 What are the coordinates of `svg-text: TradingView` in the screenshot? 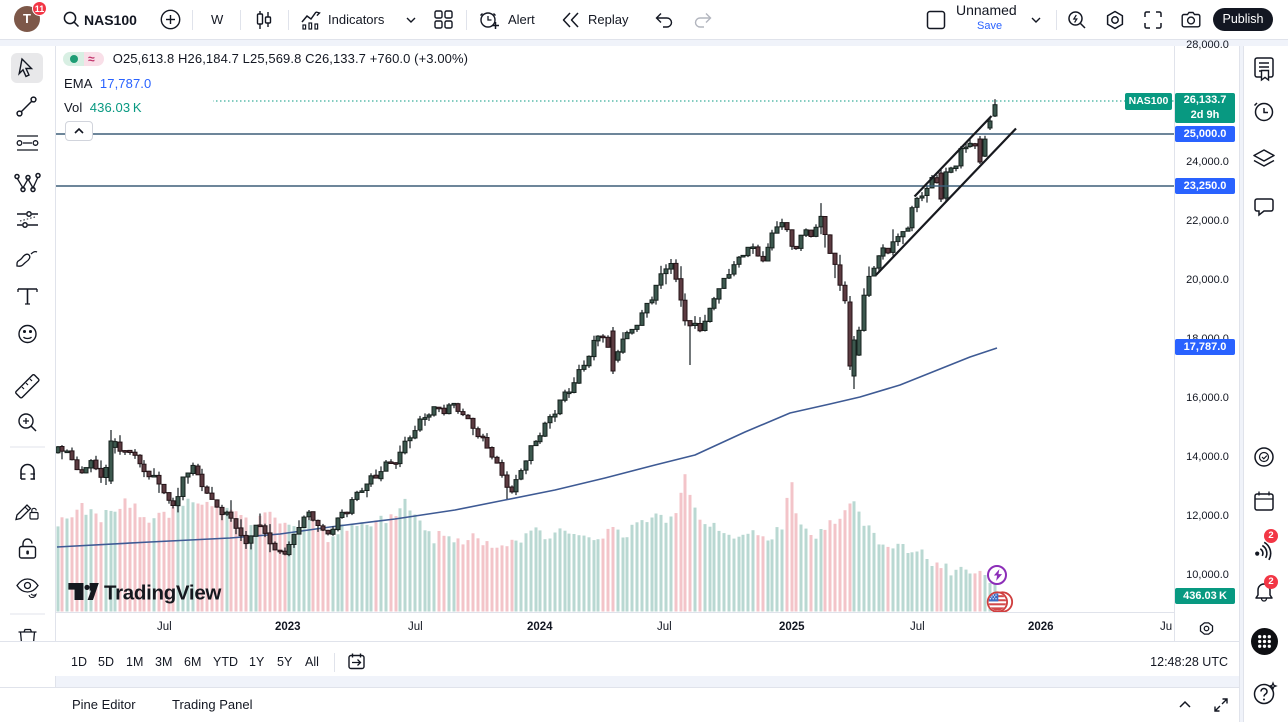 It's located at (162, 593).